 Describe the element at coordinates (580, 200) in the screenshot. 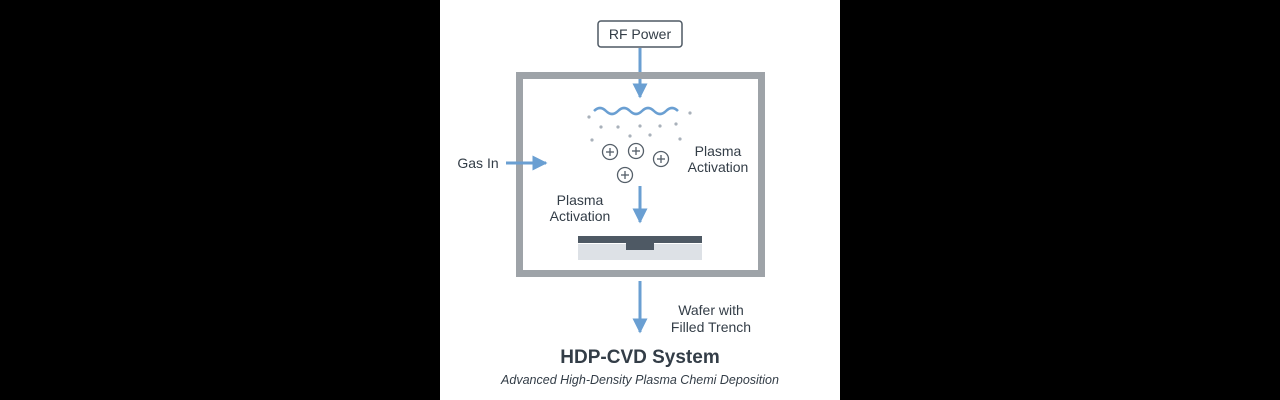

I see `plasma-activation-left-line1: Plasma` at that location.